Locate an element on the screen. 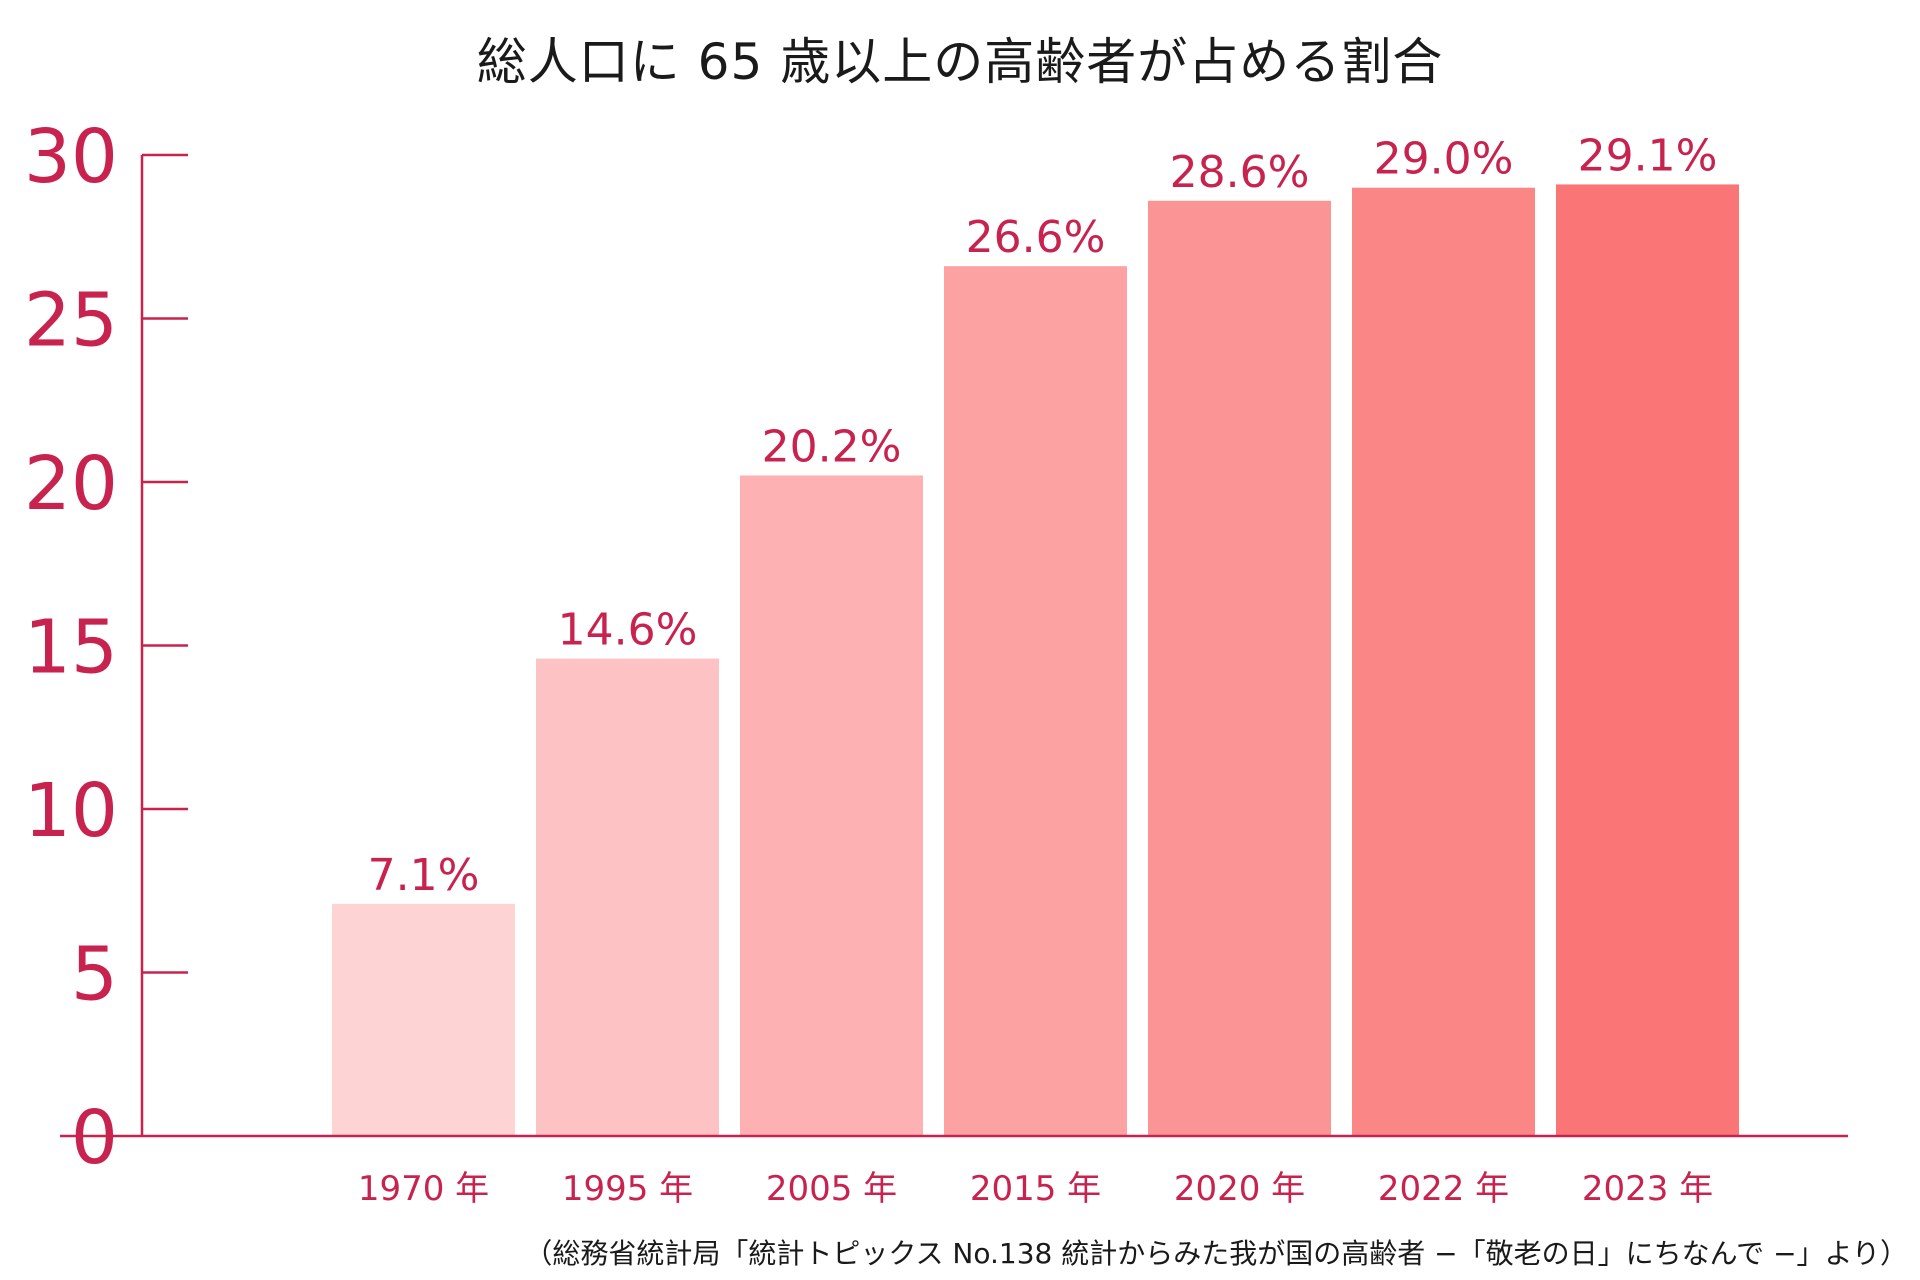 The width and height of the screenshot is (1920, 1280). data-label-1: 14.6% is located at coordinates (628, 630).